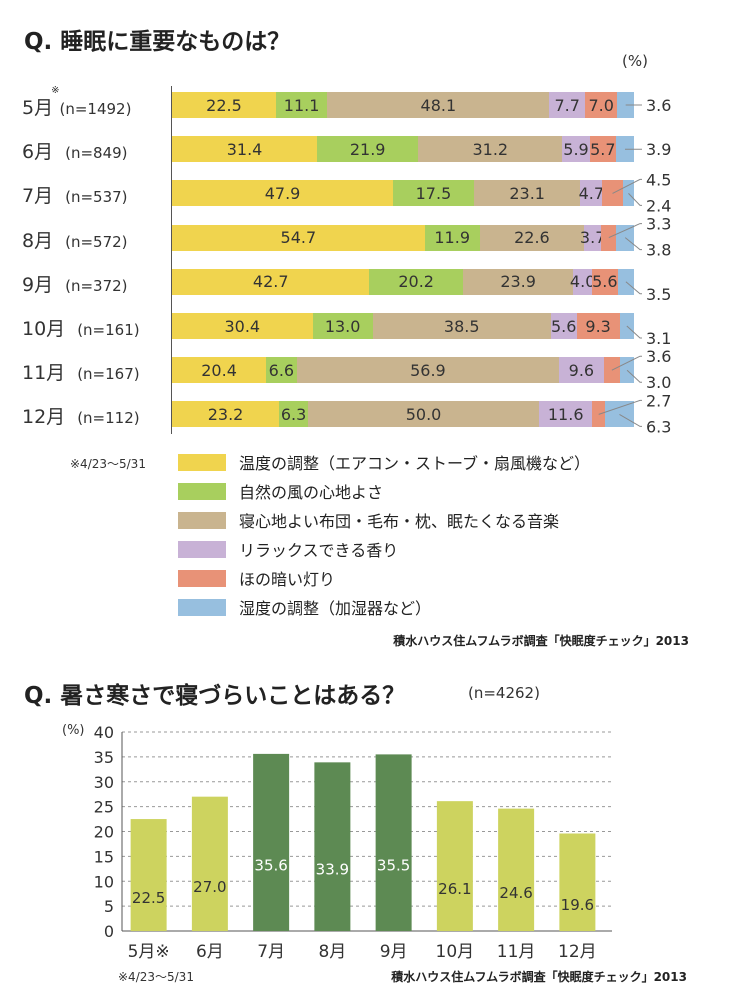 This screenshot has width=735, height=1000. I want to click on chart1-data-label: 4.7, so click(591, 193).